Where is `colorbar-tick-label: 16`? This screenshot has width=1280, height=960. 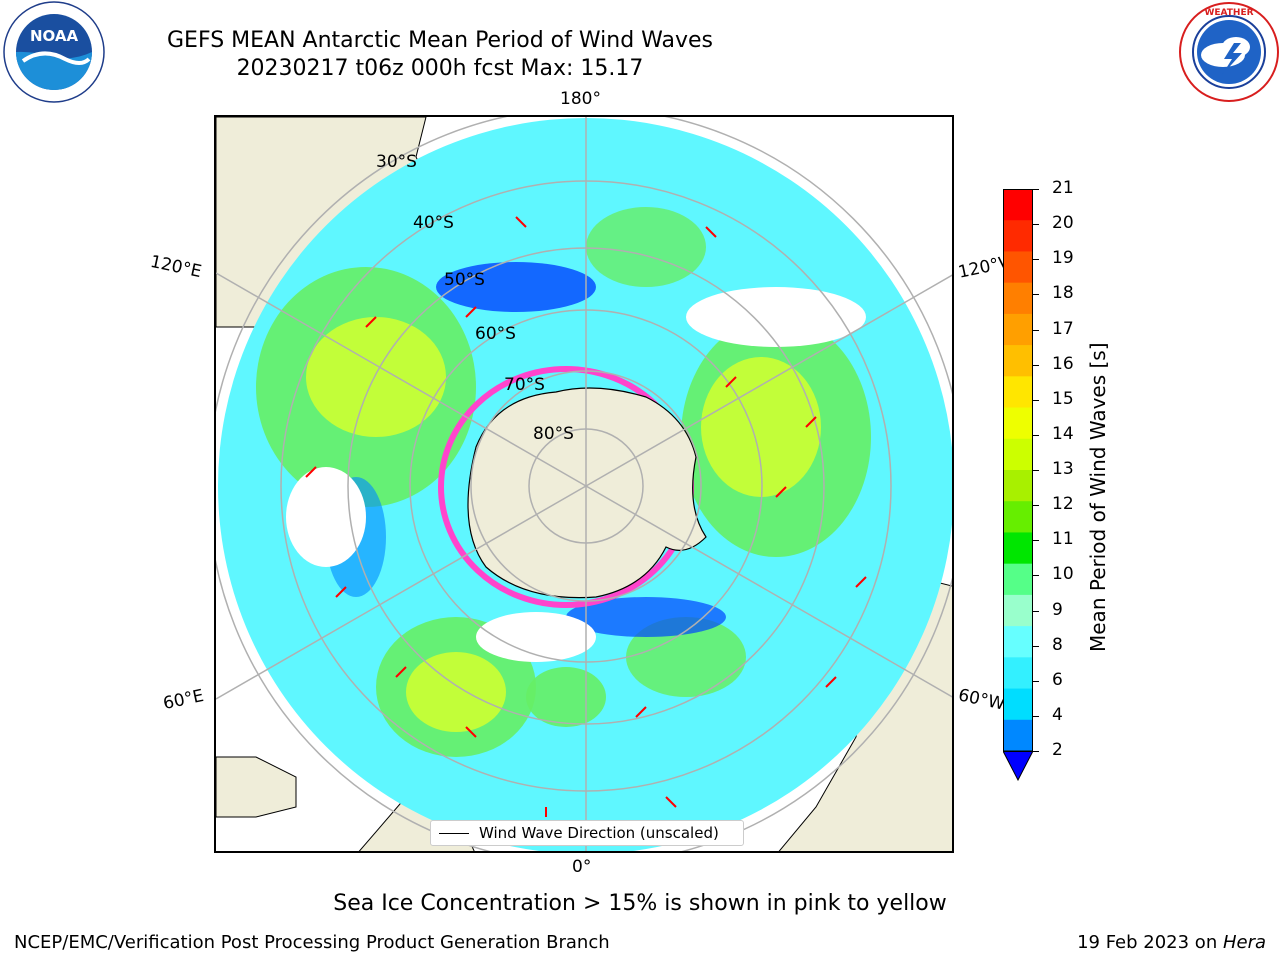 colorbar-tick-label: 16 is located at coordinates (1063, 363).